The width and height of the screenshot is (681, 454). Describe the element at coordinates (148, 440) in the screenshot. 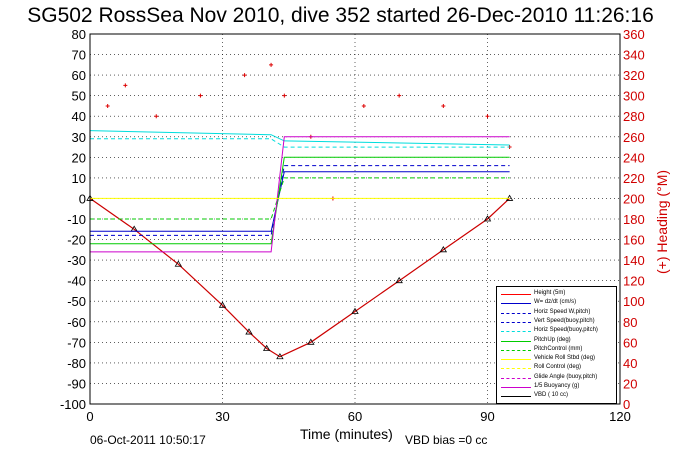

I see `footer-date: 06-Oct-2011 10:50:17` at that location.